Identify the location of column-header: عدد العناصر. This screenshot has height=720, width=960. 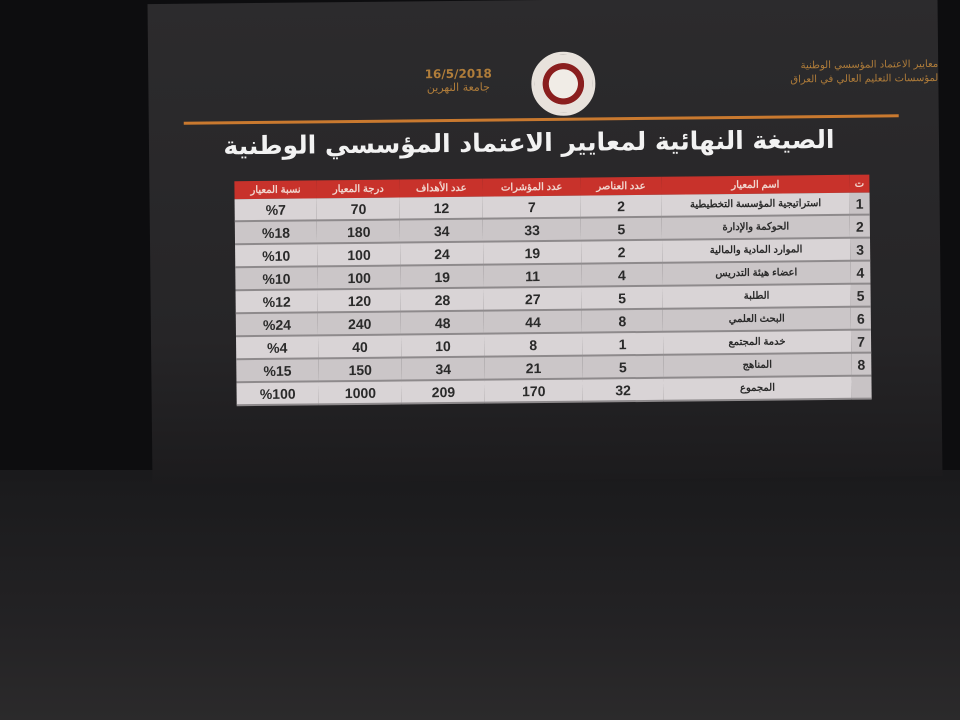
(621, 186).